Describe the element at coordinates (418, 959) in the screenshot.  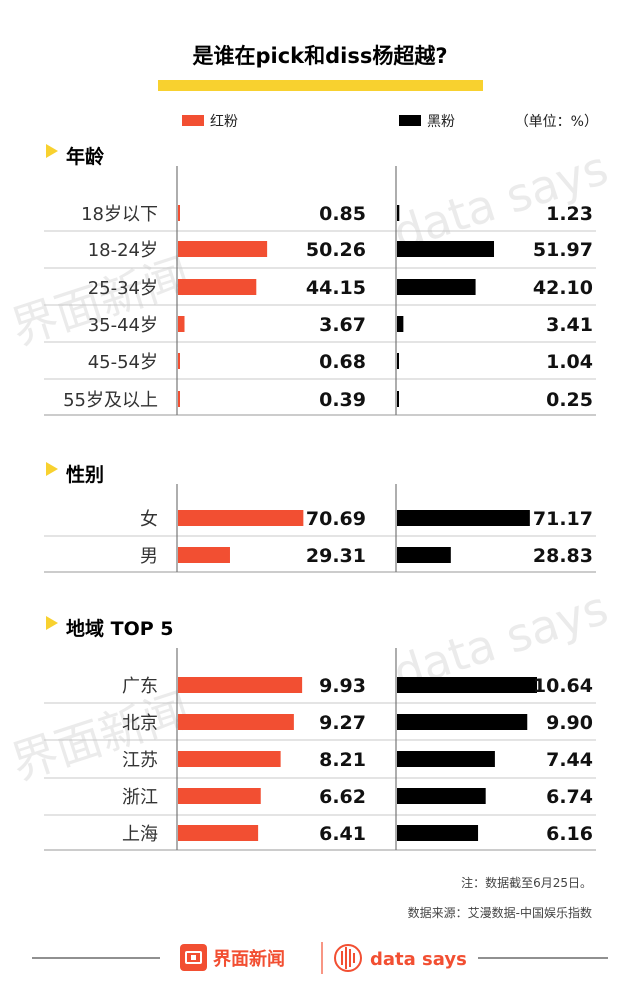
I see `footer-brand-en: data says` at that location.